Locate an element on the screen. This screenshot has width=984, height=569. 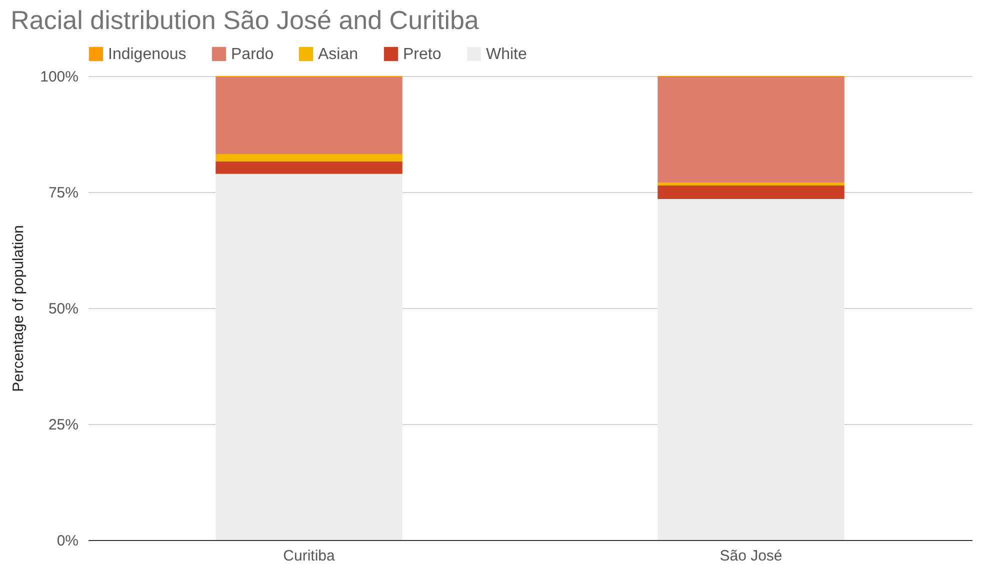
legend-label: Asian is located at coordinates (338, 54).